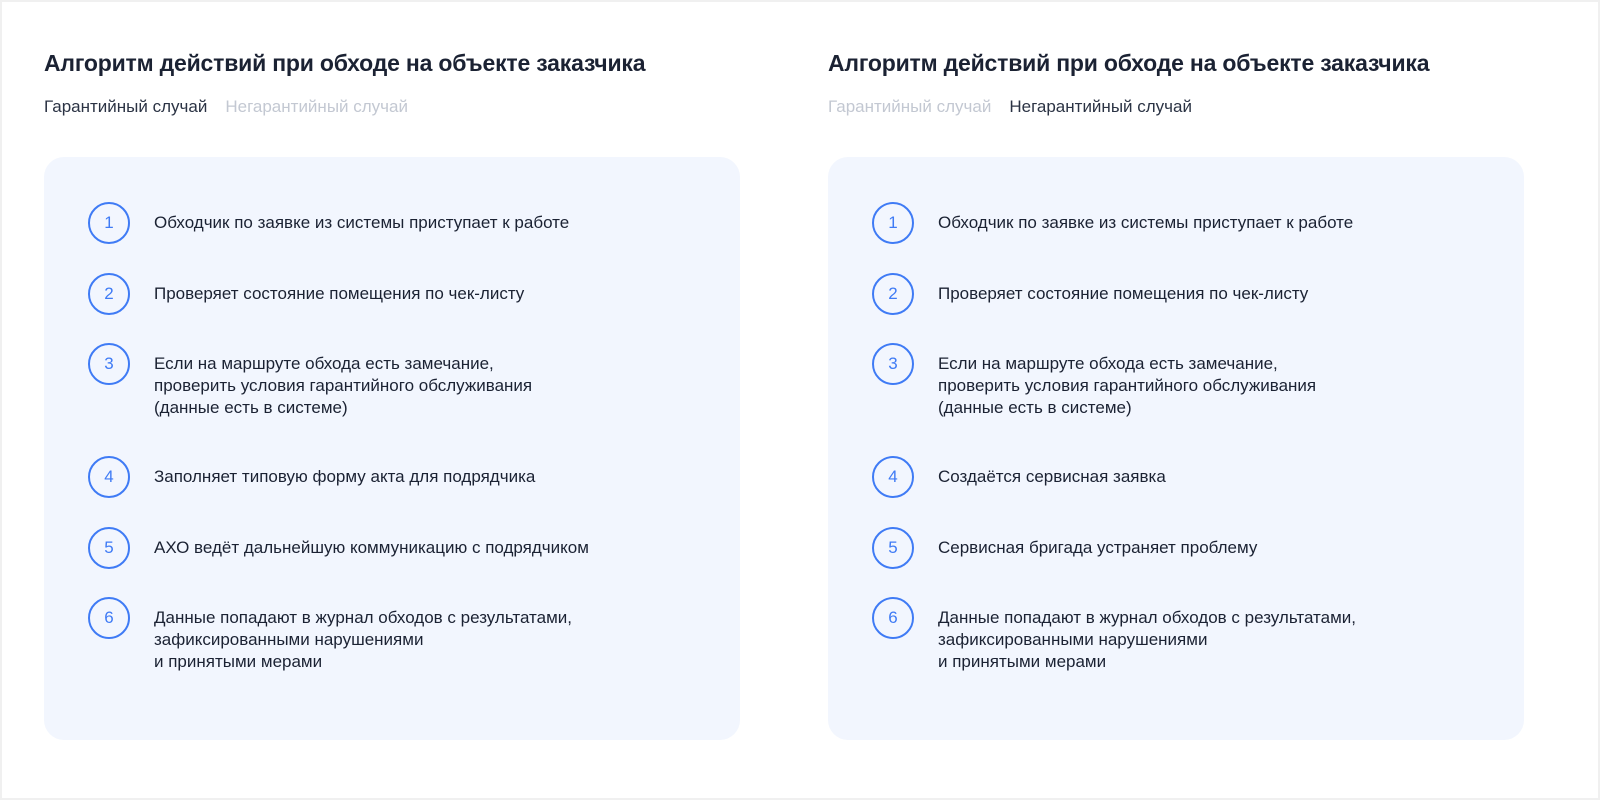 This screenshot has width=1600, height=800. What do you see at coordinates (1098, 547) in the screenshot?
I see `step-text: Сервисная бригада устраняет проблему` at bounding box center [1098, 547].